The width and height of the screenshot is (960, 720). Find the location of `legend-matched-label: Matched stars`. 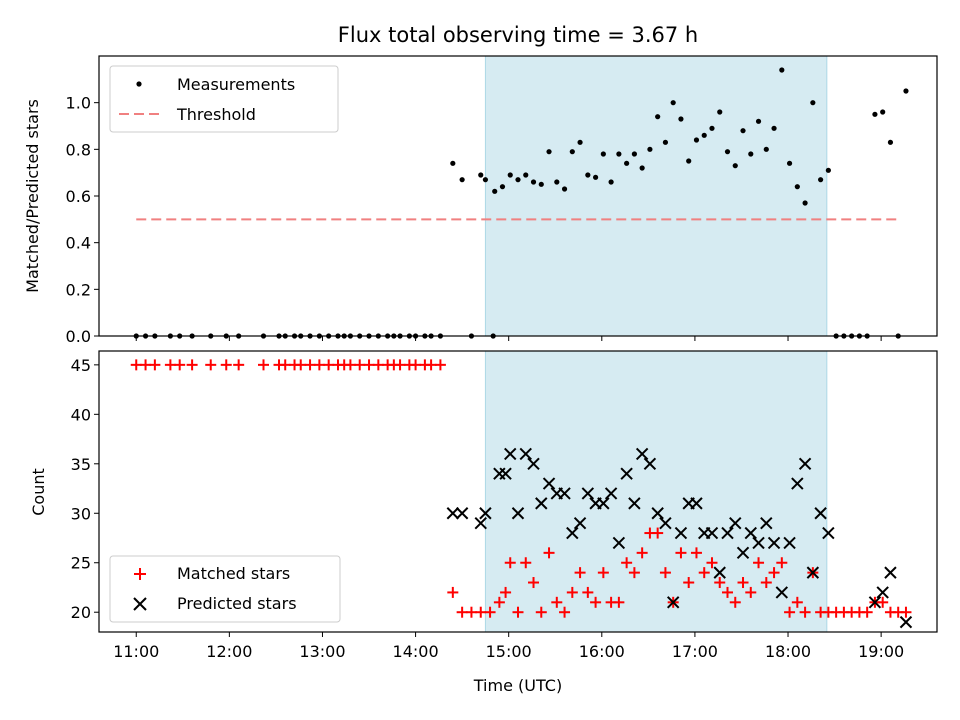

legend-matched-label: Matched stars is located at coordinates (233, 573).